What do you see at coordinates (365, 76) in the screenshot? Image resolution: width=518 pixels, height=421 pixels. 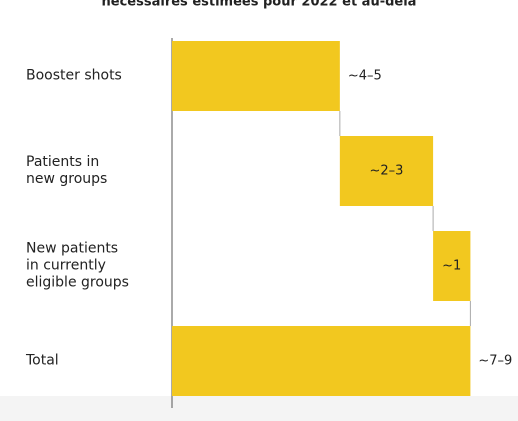 I see `value-label: ~4–5` at bounding box center [365, 76].